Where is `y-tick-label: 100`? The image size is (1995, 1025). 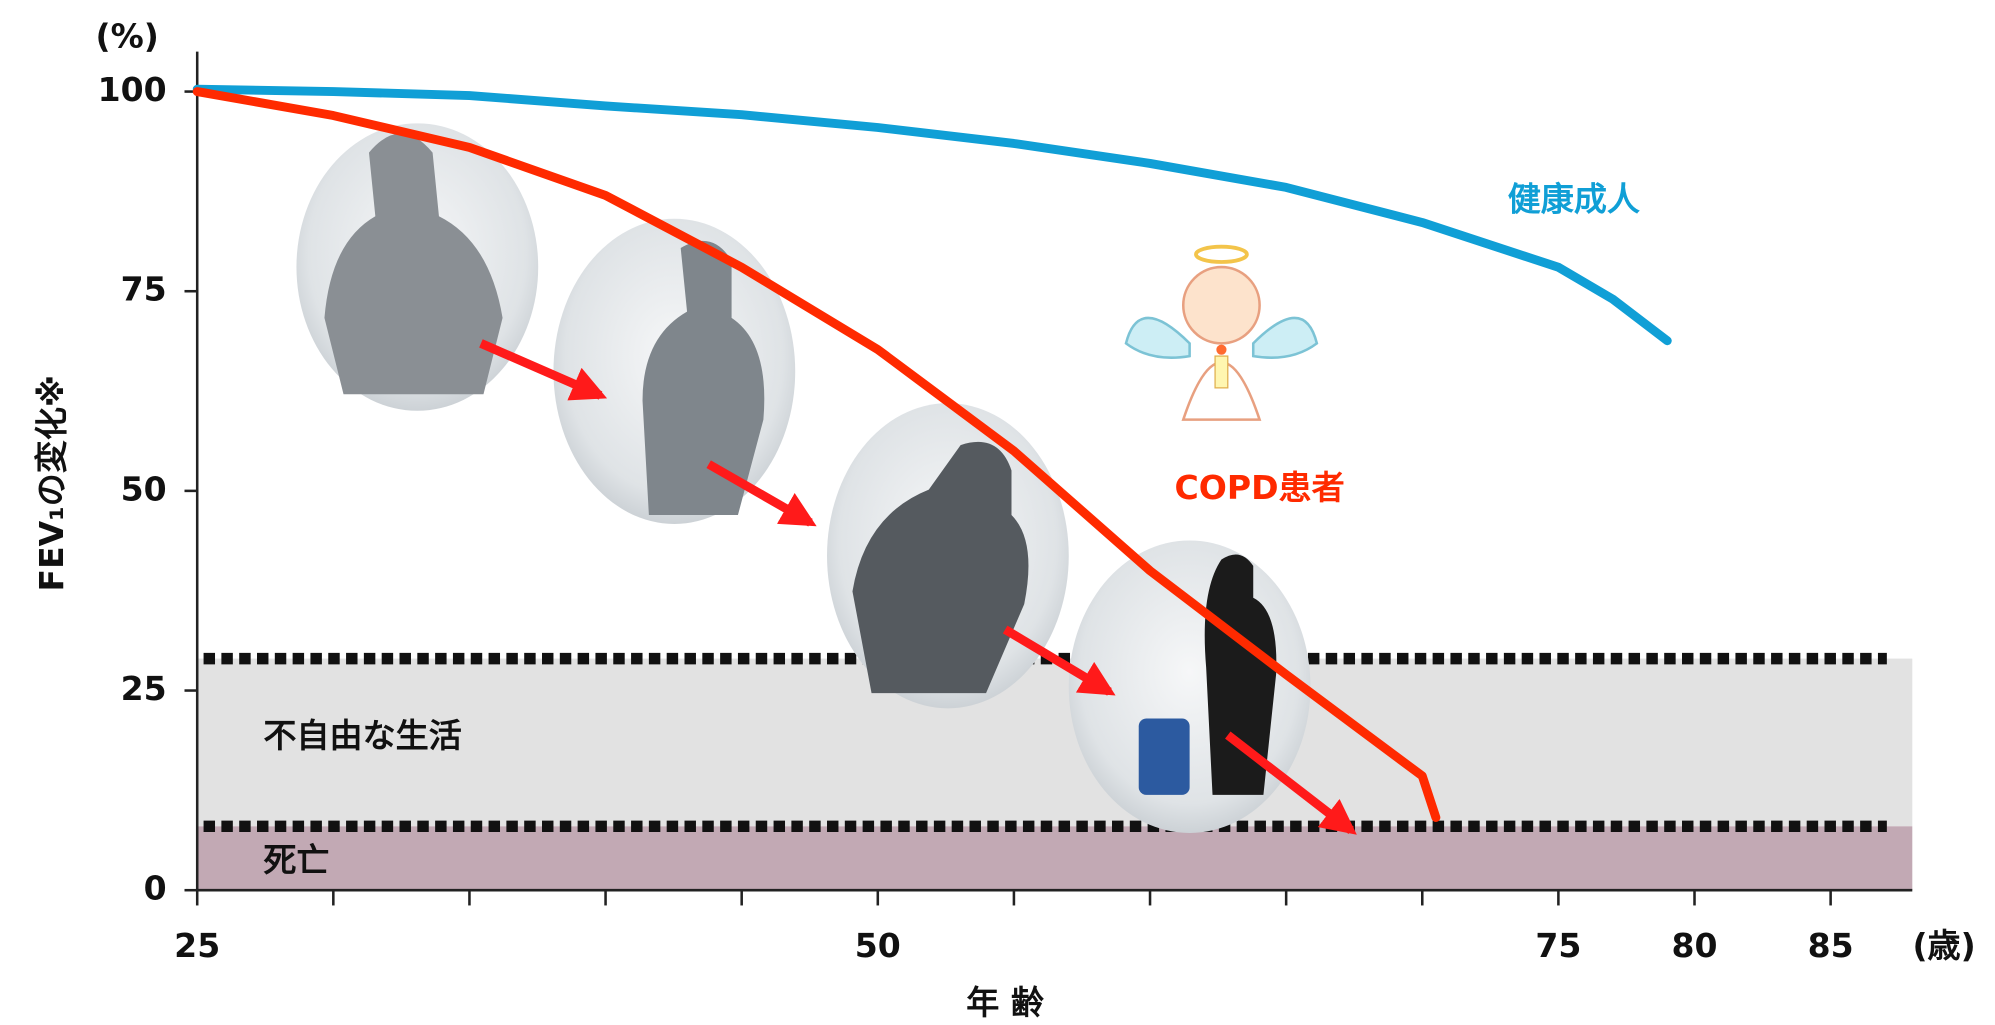
y-tick-label: 100 is located at coordinates (132, 89).